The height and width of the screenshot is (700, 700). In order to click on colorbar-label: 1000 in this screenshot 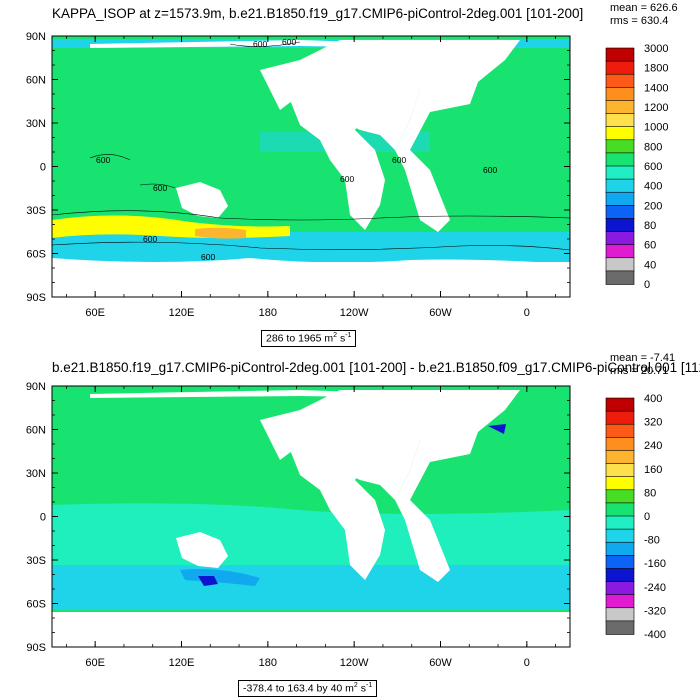, I will do `click(656, 128)`.